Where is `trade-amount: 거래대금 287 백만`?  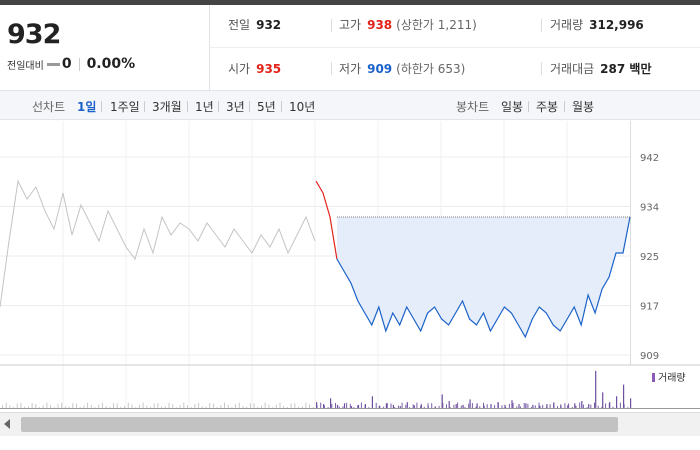
trade-amount: 거래대금 287 백만 is located at coordinates (600, 68).